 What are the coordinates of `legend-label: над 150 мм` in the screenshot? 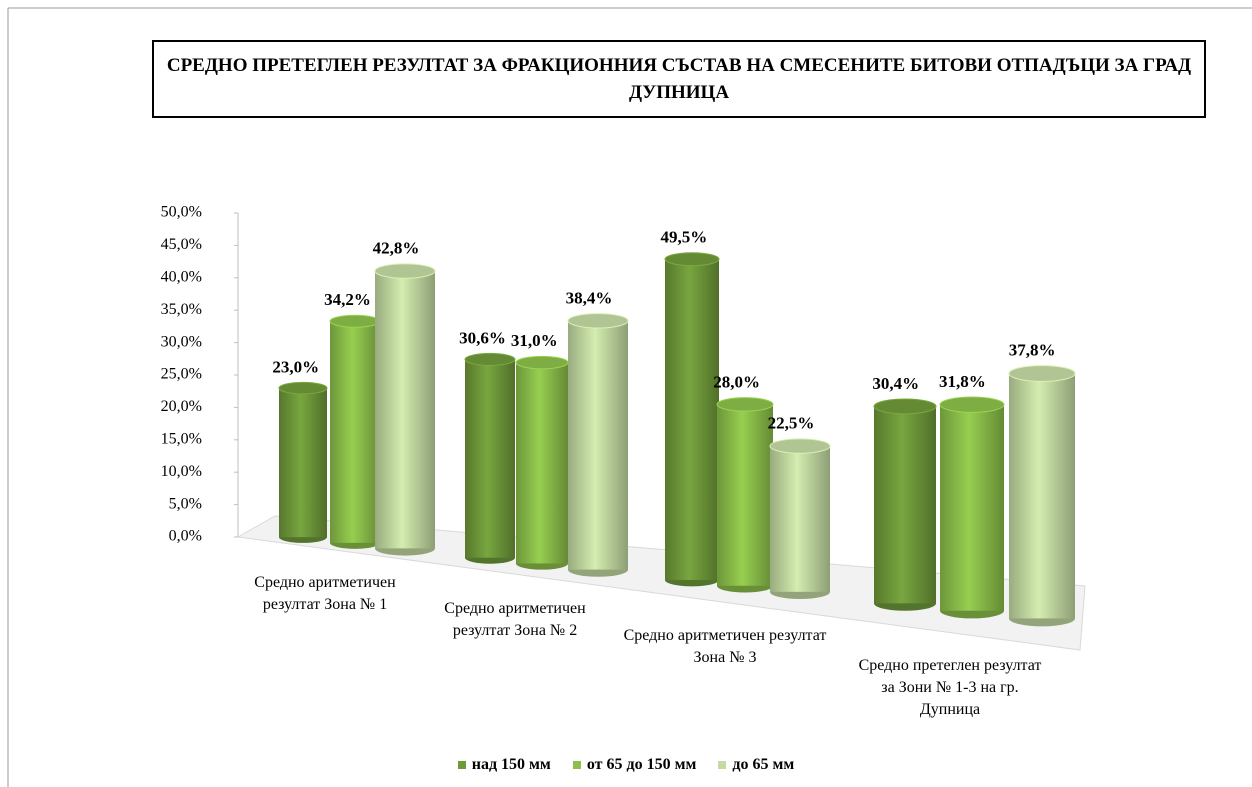 It's located at (511, 764).